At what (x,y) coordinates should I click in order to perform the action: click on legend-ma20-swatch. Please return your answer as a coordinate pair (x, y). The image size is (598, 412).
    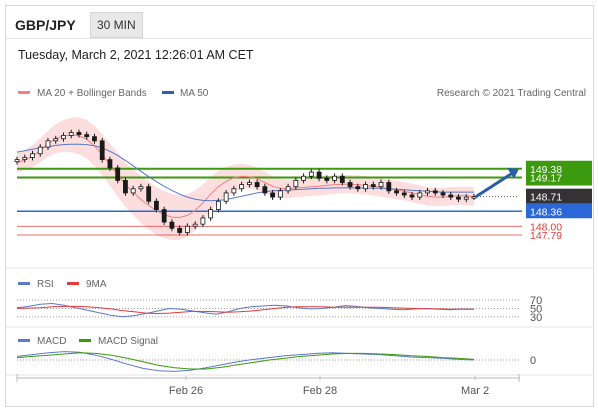
    Looking at the image, I should click on (24, 92).